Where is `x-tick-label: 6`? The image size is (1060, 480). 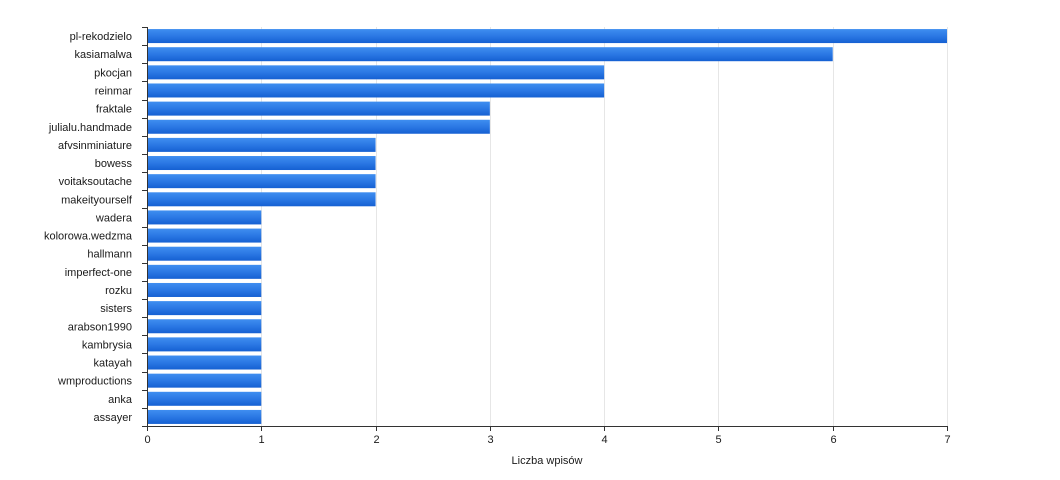
x-tick-label: 6 is located at coordinates (833, 440).